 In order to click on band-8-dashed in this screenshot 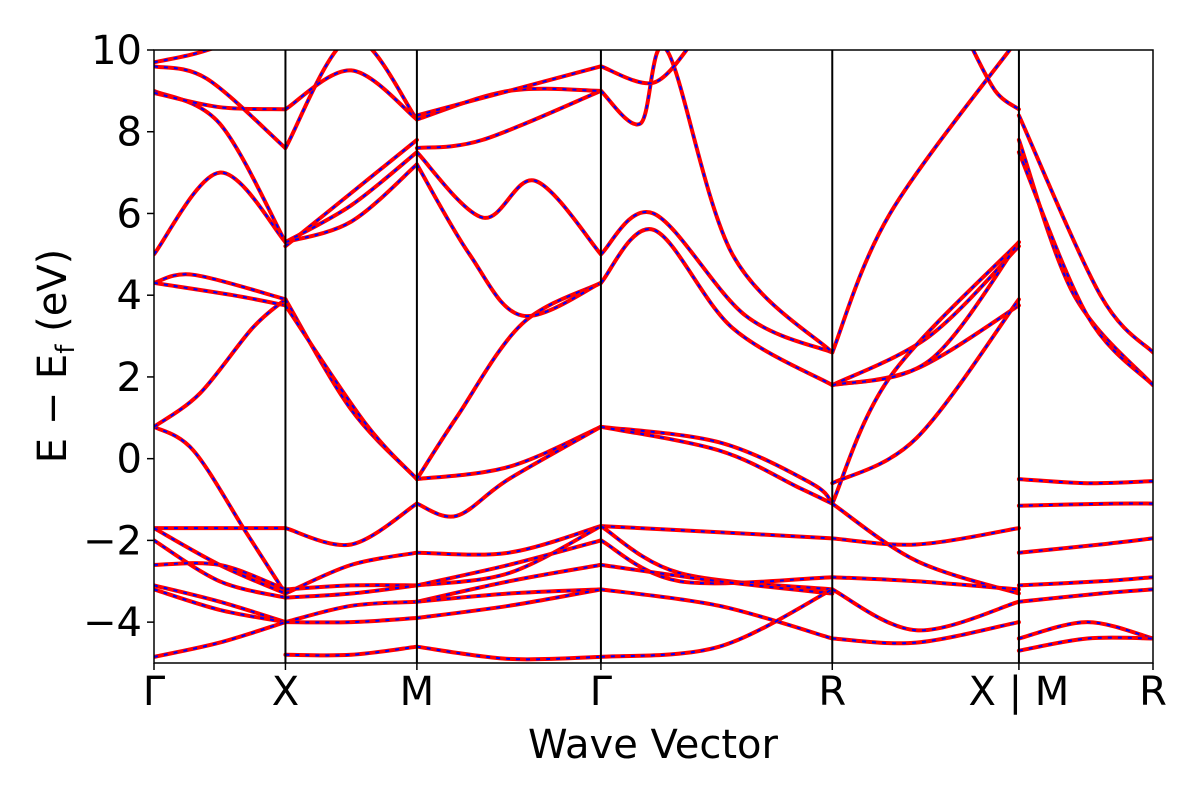, I will do `click(182, 57)`.